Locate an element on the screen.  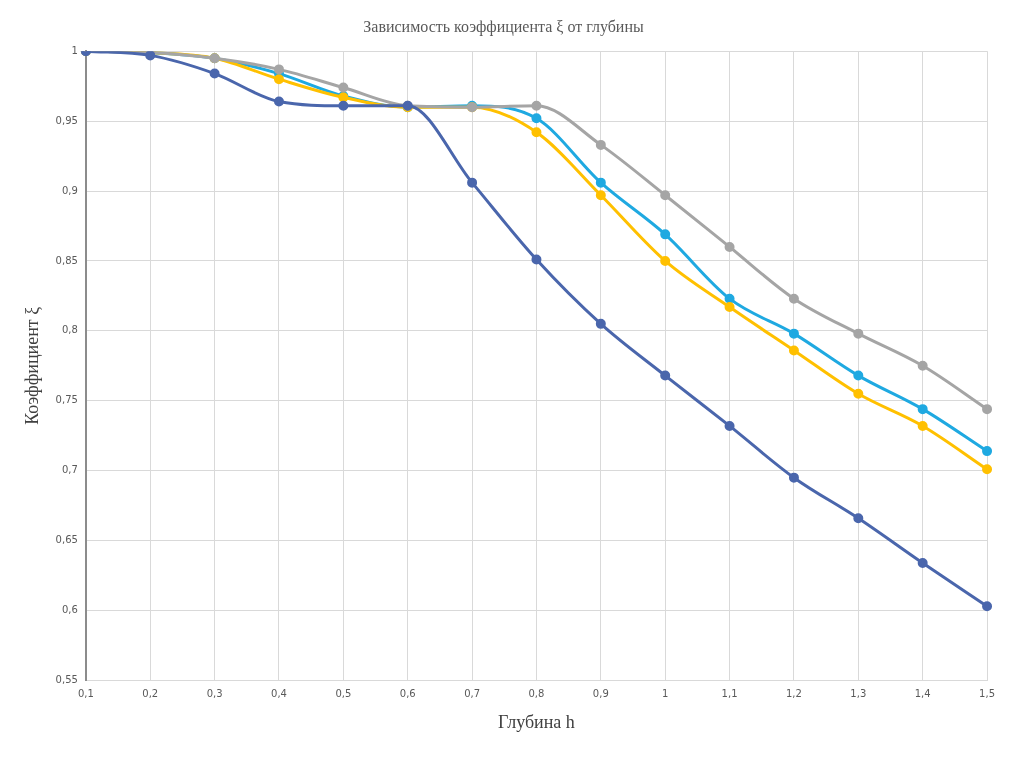
y-tick-label: 0,95 is located at coordinates (66, 120).